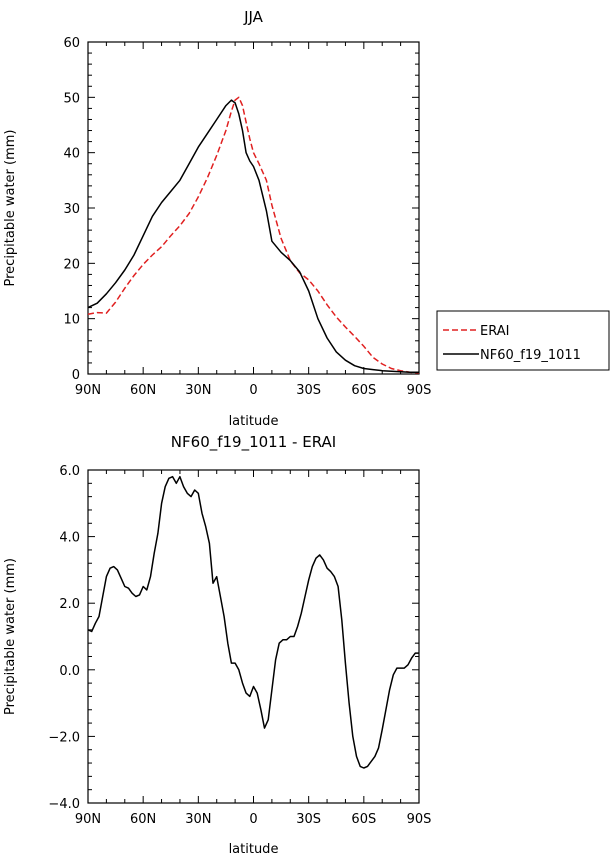  Describe the element at coordinates (69, 604) in the screenshot. I see `y-tick-label: 2.0` at that location.